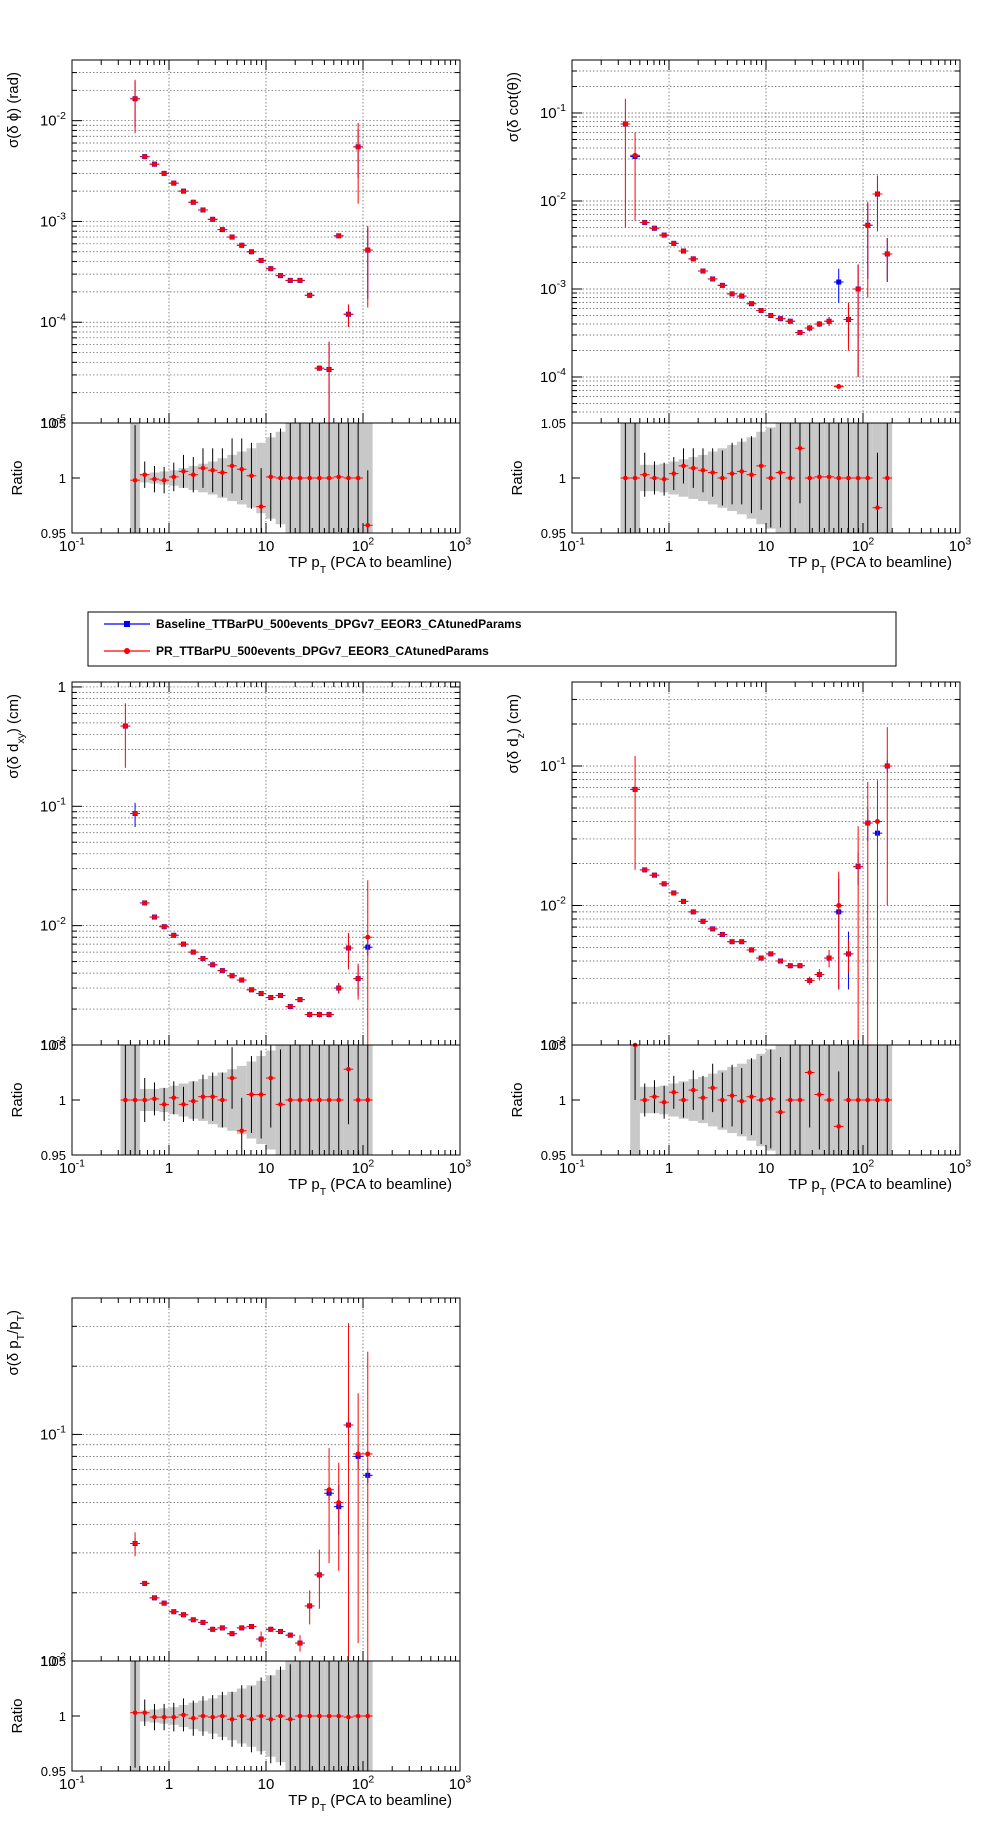  I want to click on x-axis-title: TP pT (PCA to beamline), so click(870, 565).